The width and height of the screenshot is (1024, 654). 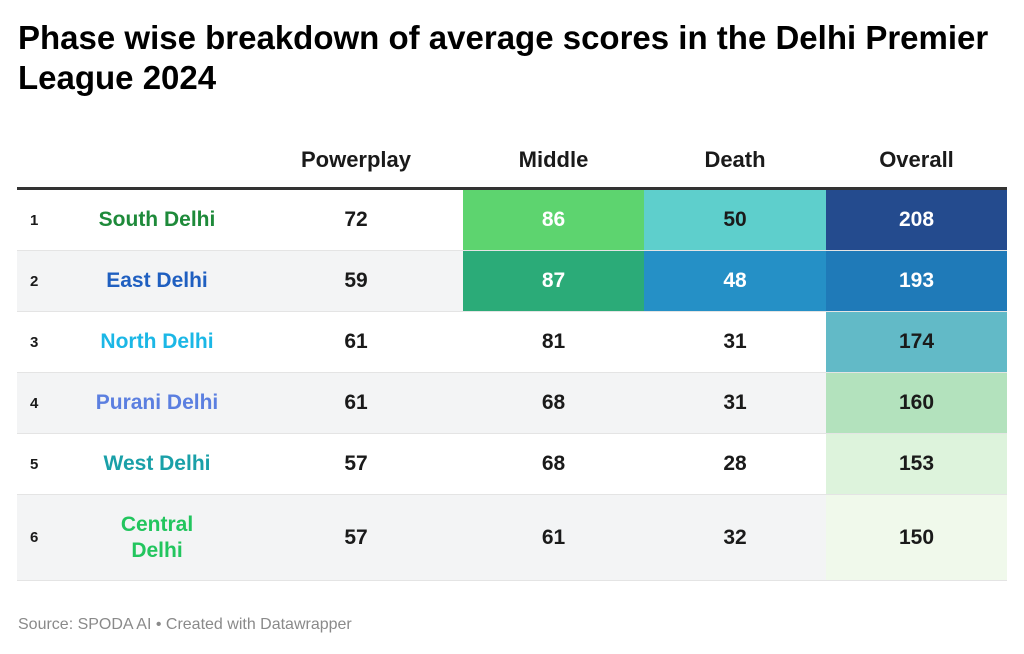 I want to click on powerplay-score-value: 72, so click(x=356, y=219).